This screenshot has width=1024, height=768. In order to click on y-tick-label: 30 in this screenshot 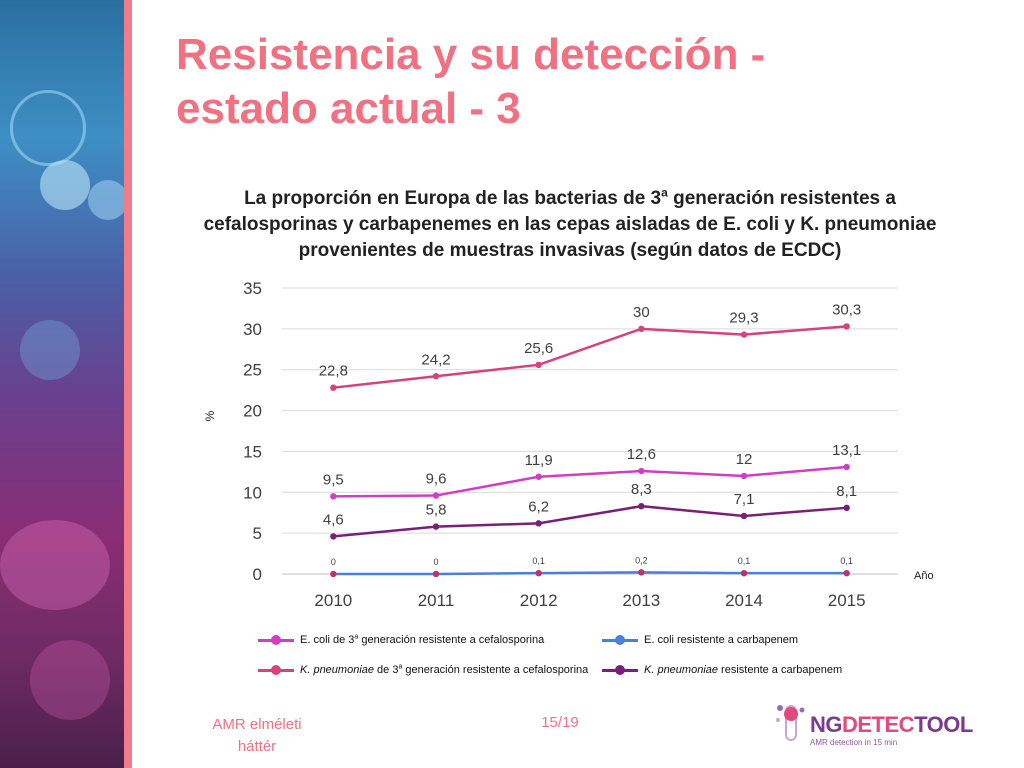, I will do `click(252, 329)`.